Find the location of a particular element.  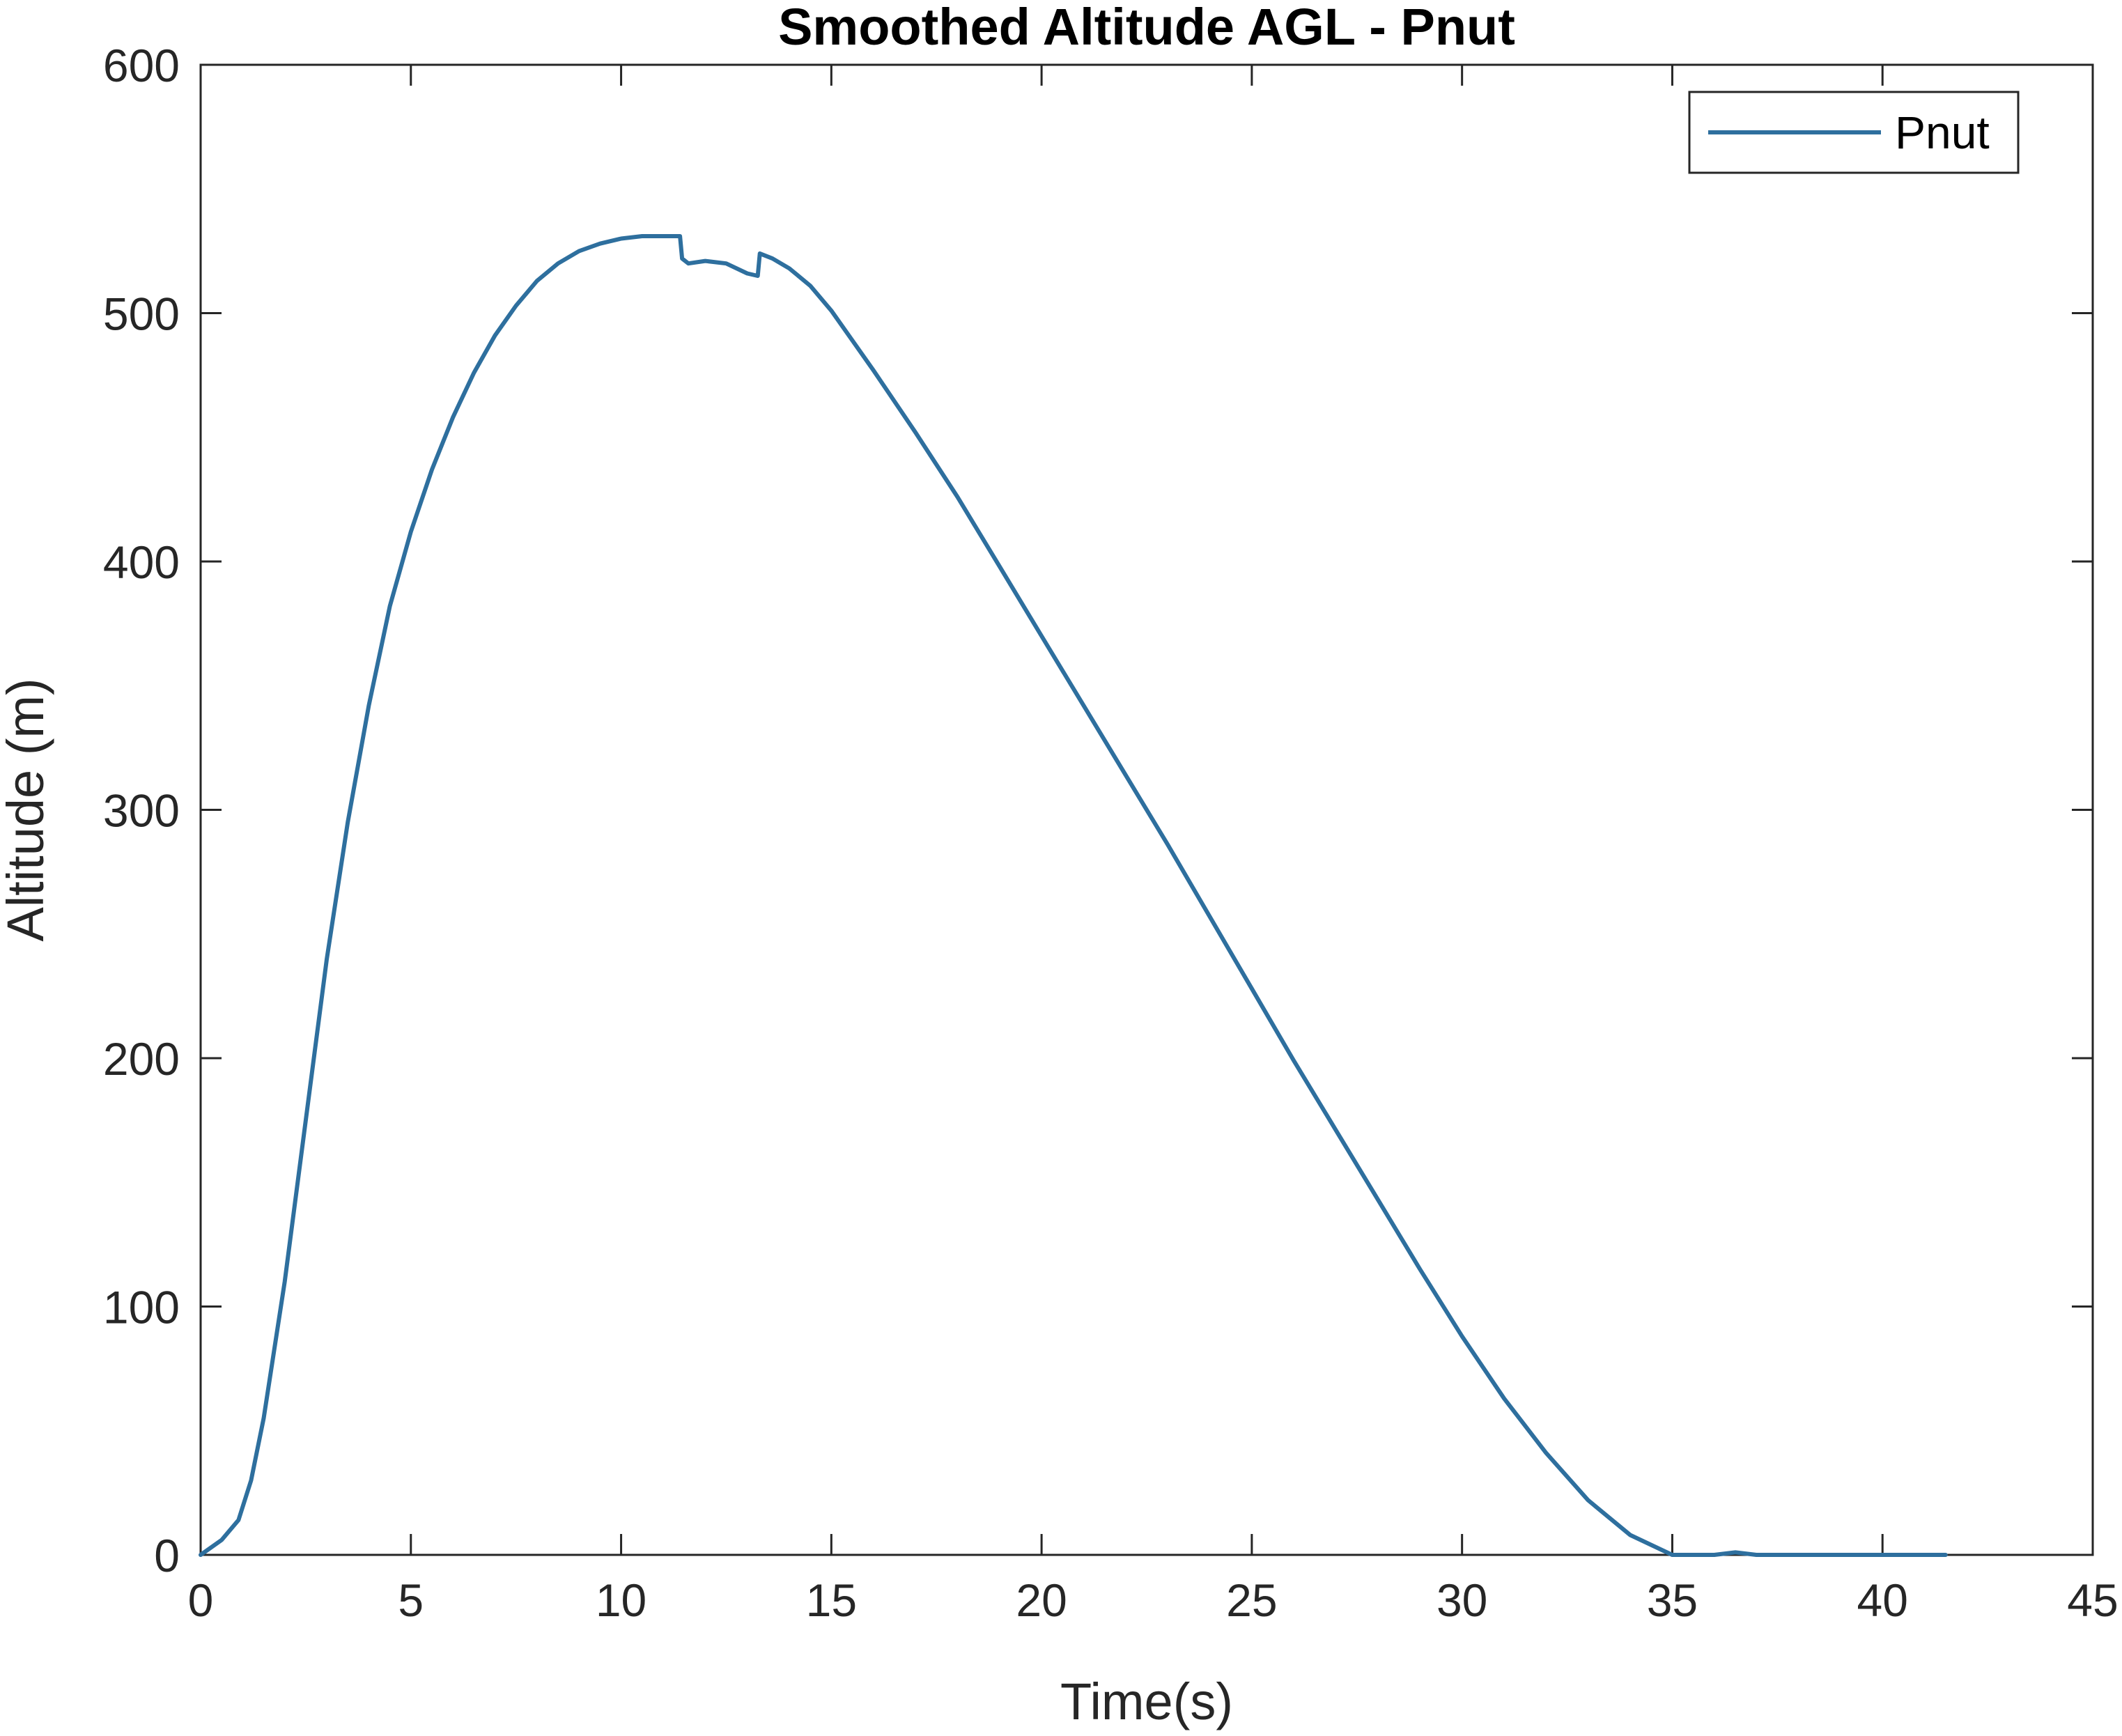

x-axis-label: Time(s) is located at coordinates (1146, 1702).